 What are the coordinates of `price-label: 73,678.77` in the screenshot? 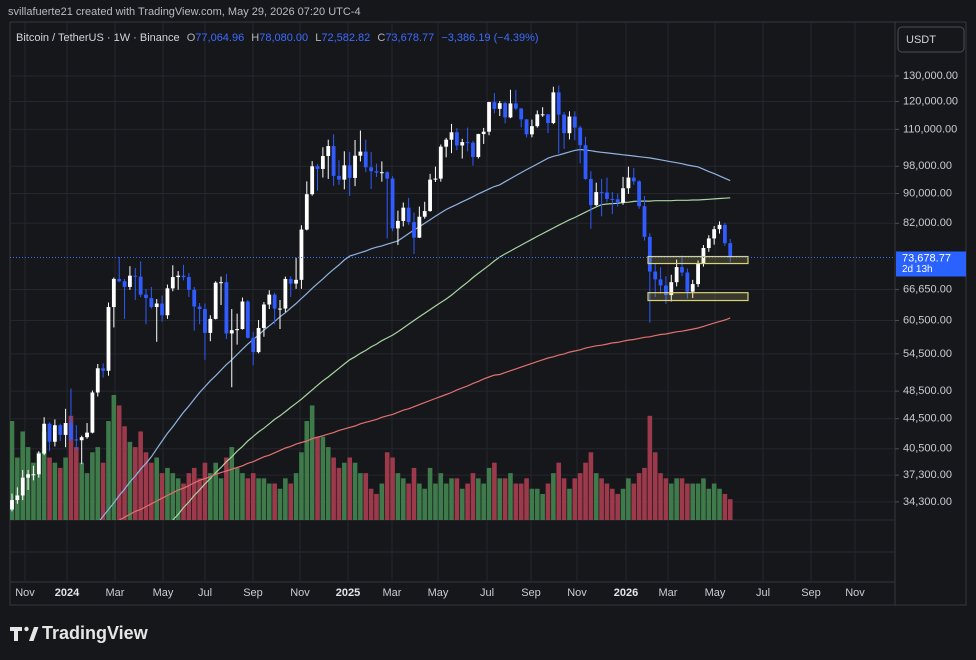 It's located at (926, 258).